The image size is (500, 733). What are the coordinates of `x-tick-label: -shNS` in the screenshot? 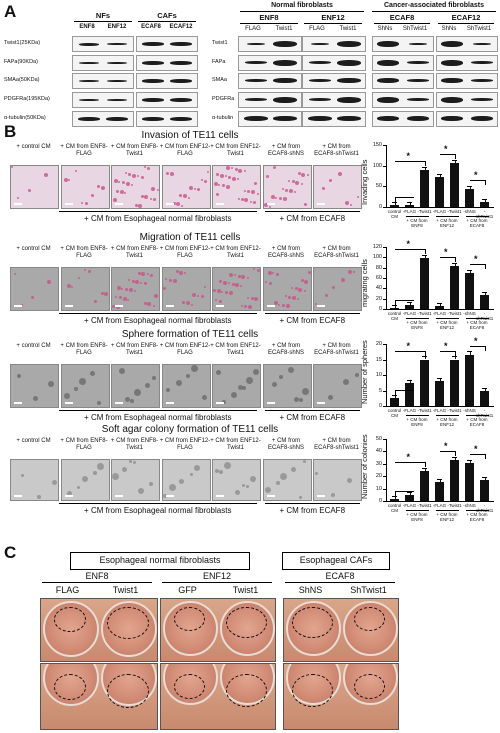 It's located at (469, 410).